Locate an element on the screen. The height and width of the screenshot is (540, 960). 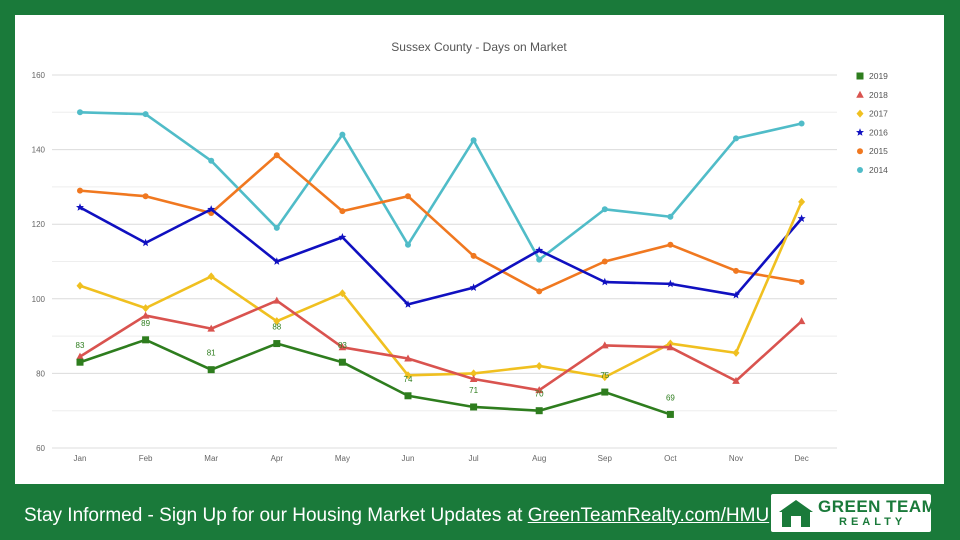
series-line-2018 is located at coordinates (441, 345).